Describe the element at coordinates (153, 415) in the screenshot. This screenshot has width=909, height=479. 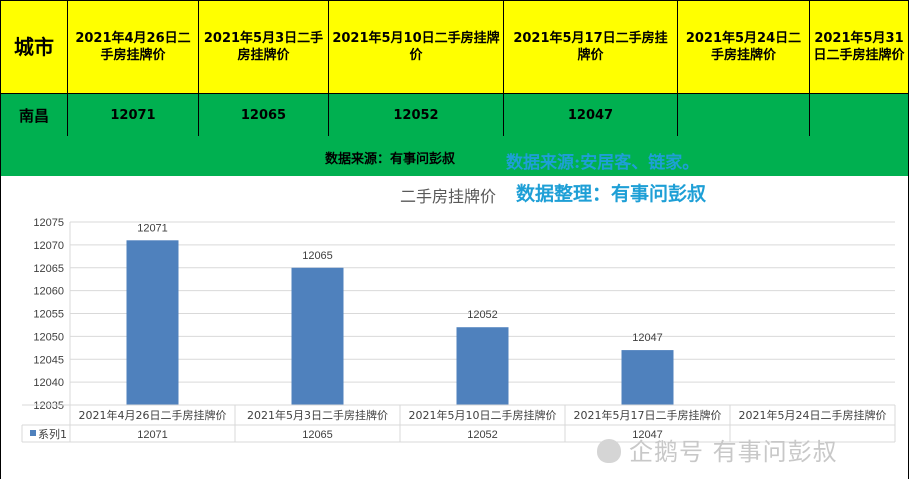
I see `category-label: 2021年4月26日二手房挂牌价` at that location.